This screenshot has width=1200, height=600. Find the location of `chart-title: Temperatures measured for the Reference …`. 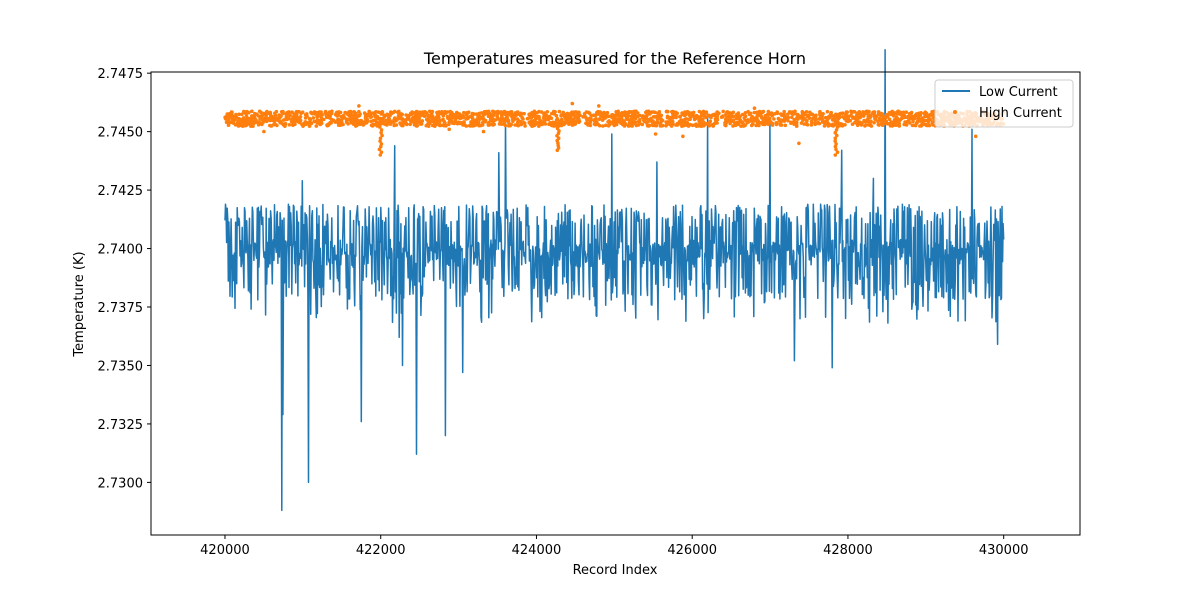

chart-title: Temperatures measured for the Reference … is located at coordinates (614, 58).